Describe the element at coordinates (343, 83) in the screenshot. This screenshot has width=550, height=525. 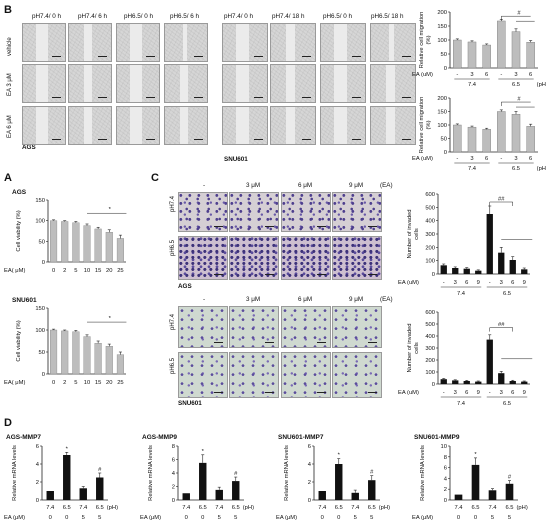
I see `wound-image-snu-r2-c3` at that location.